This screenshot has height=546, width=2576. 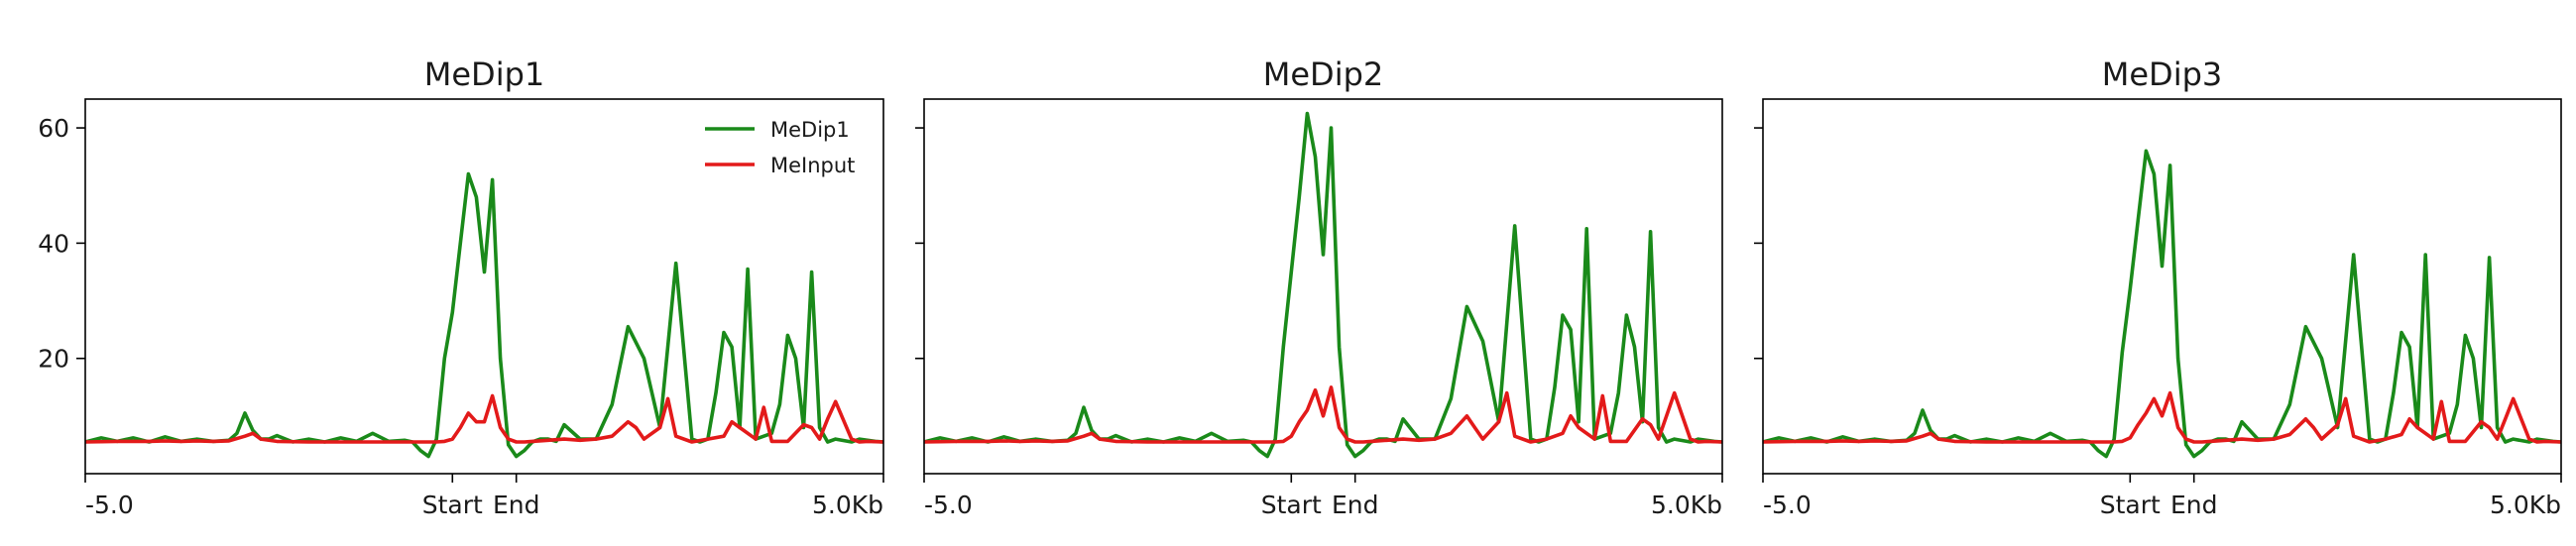 What do you see at coordinates (2162, 74) in the screenshot?
I see `chart-title: MeDip3` at bounding box center [2162, 74].